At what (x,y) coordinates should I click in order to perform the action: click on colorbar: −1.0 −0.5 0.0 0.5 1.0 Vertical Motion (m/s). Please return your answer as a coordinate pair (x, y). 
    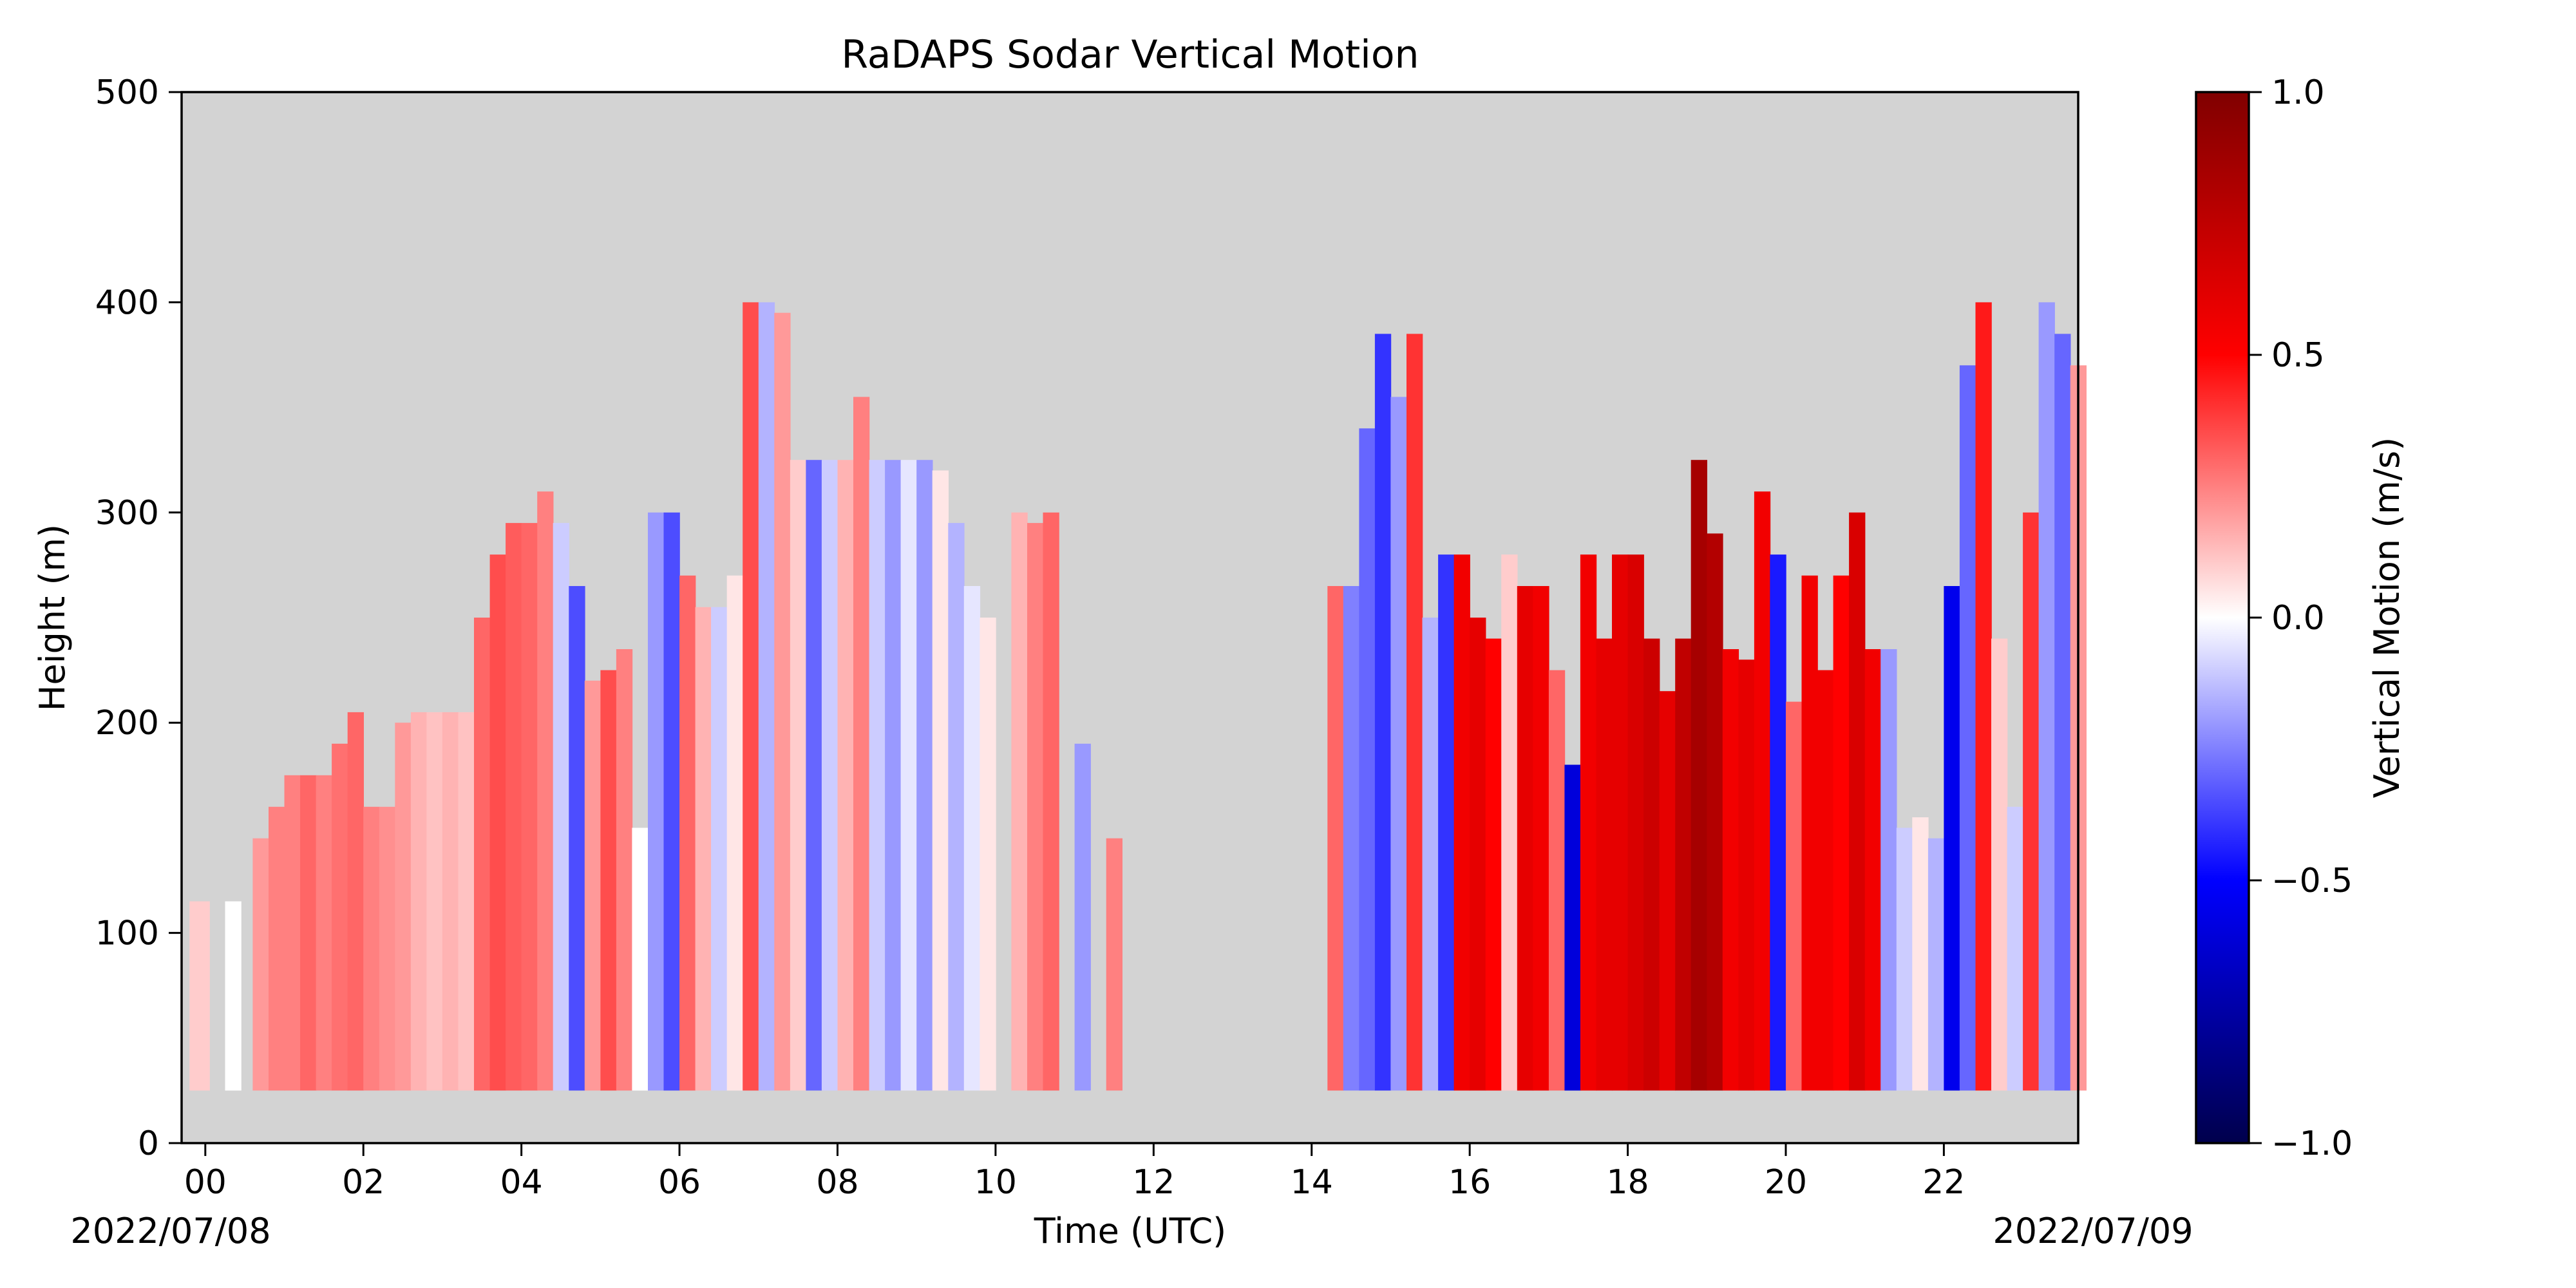
    Looking at the image, I should click on (2301, 618).